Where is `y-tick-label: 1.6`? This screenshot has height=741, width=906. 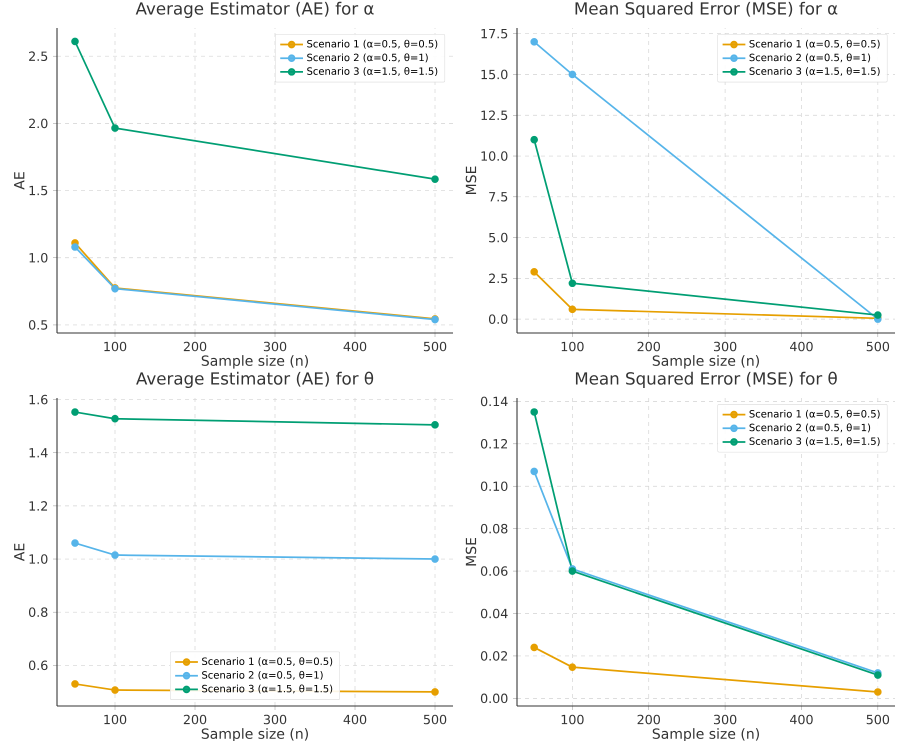 y-tick-label: 1.6 is located at coordinates (39, 399).